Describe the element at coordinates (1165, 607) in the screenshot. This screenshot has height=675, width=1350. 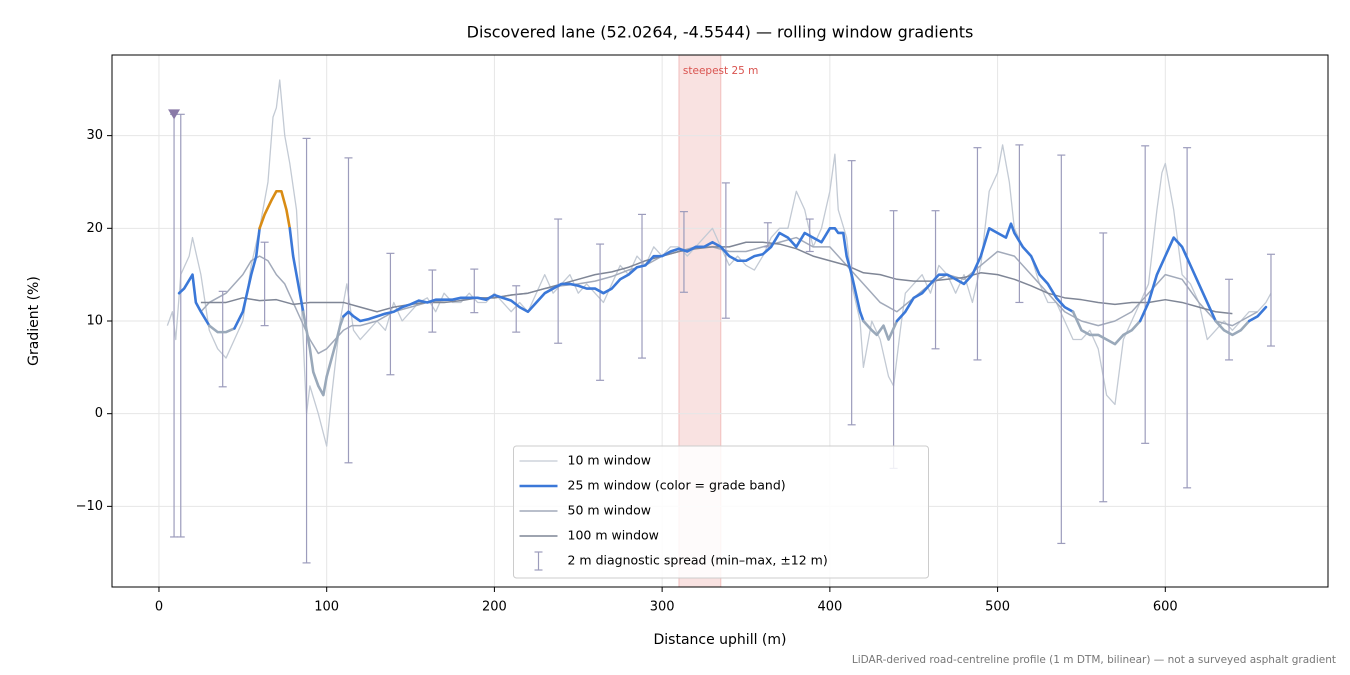
I see `x-tick-label: 600` at that location.